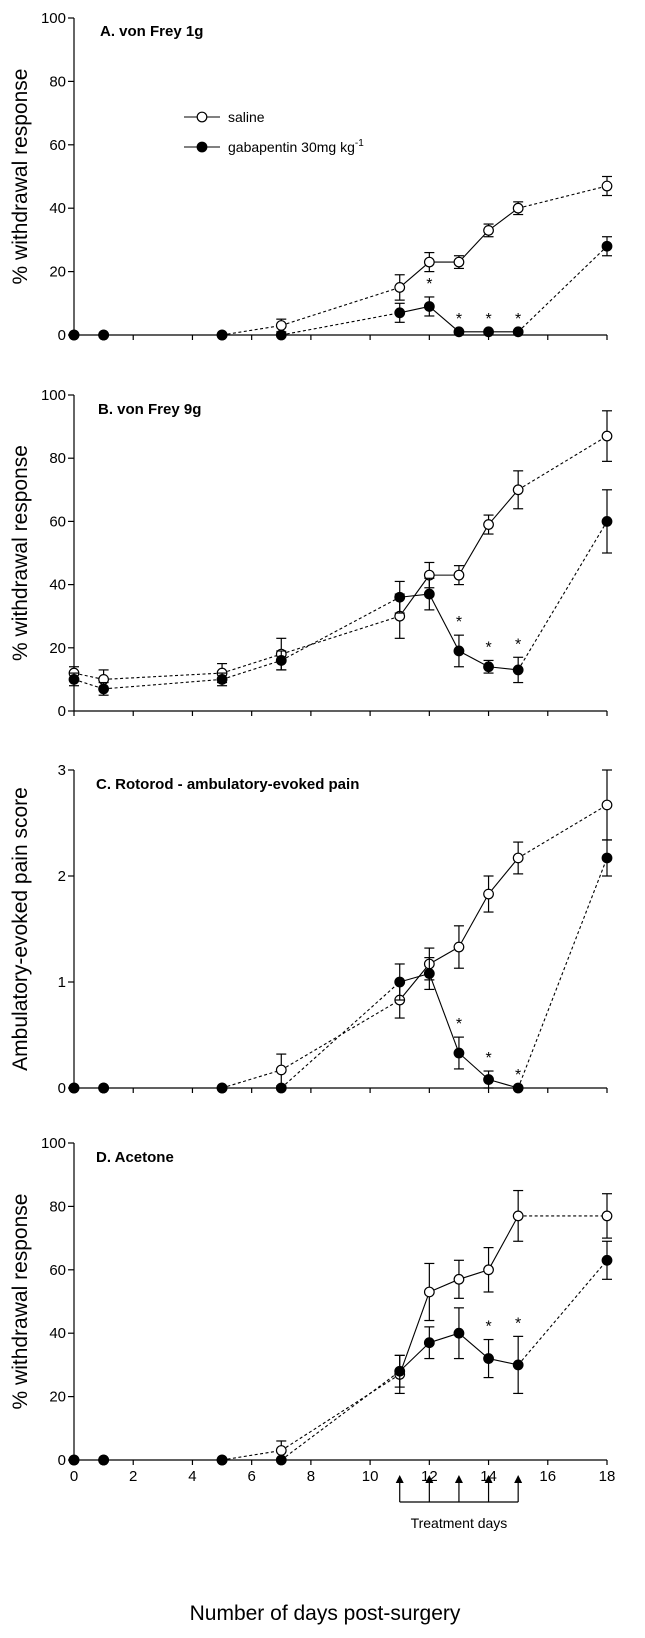 The width and height of the screenshot is (645, 1638). Describe the element at coordinates (20, 929) in the screenshot. I see `y-axis-label: Ambulatory-evoked pain score` at that location.